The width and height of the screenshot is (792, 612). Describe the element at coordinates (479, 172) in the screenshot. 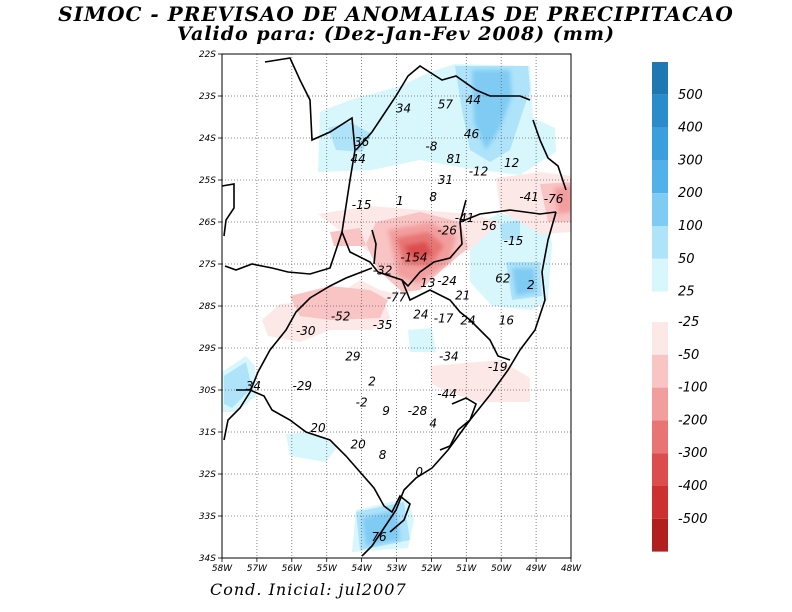

I see `anomaly-value: -12` at that location.